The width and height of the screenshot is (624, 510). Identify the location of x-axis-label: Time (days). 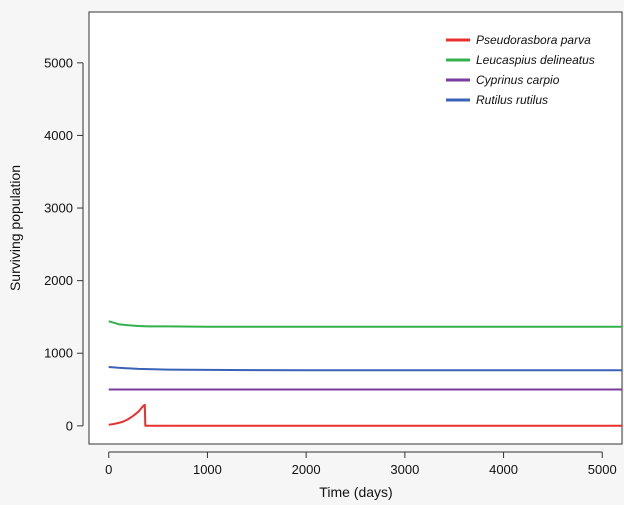
(355, 492).